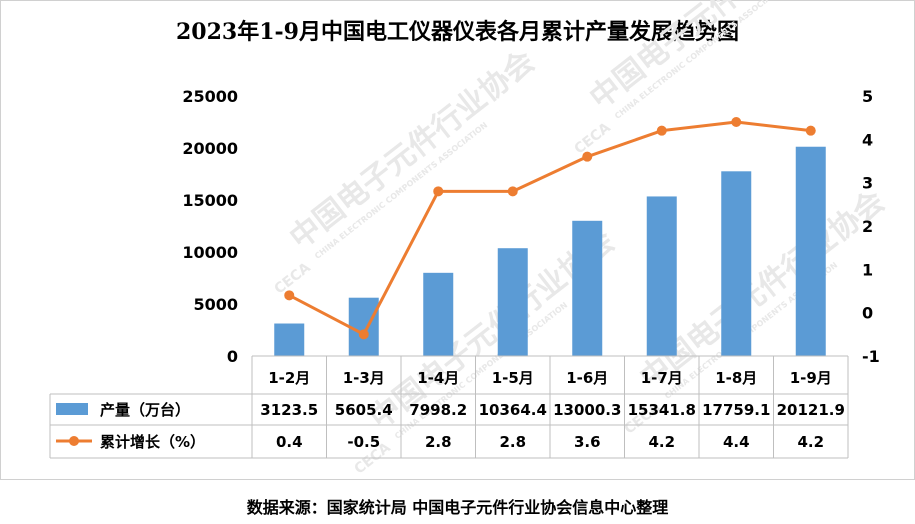  Describe the element at coordinates (736, 410) in the screenshot. I see `table-value-output: 17759.1` at that location.